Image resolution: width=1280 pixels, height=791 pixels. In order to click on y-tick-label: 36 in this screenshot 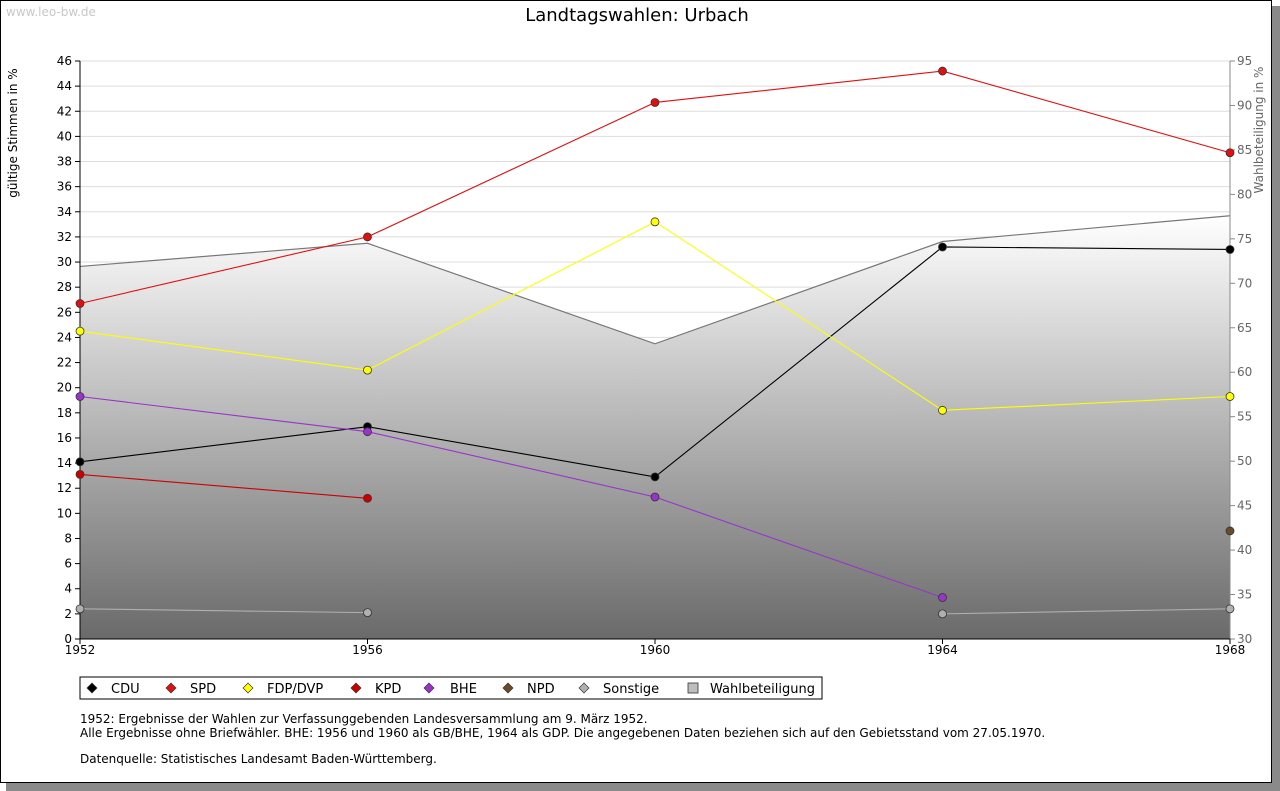, I will do `click(64, 187)`.